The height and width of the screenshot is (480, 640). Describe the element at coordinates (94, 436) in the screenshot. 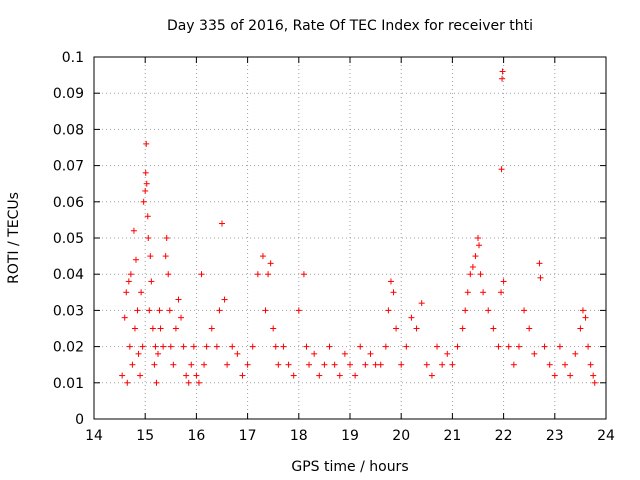

I see `x-tick-label: 14` at that location.